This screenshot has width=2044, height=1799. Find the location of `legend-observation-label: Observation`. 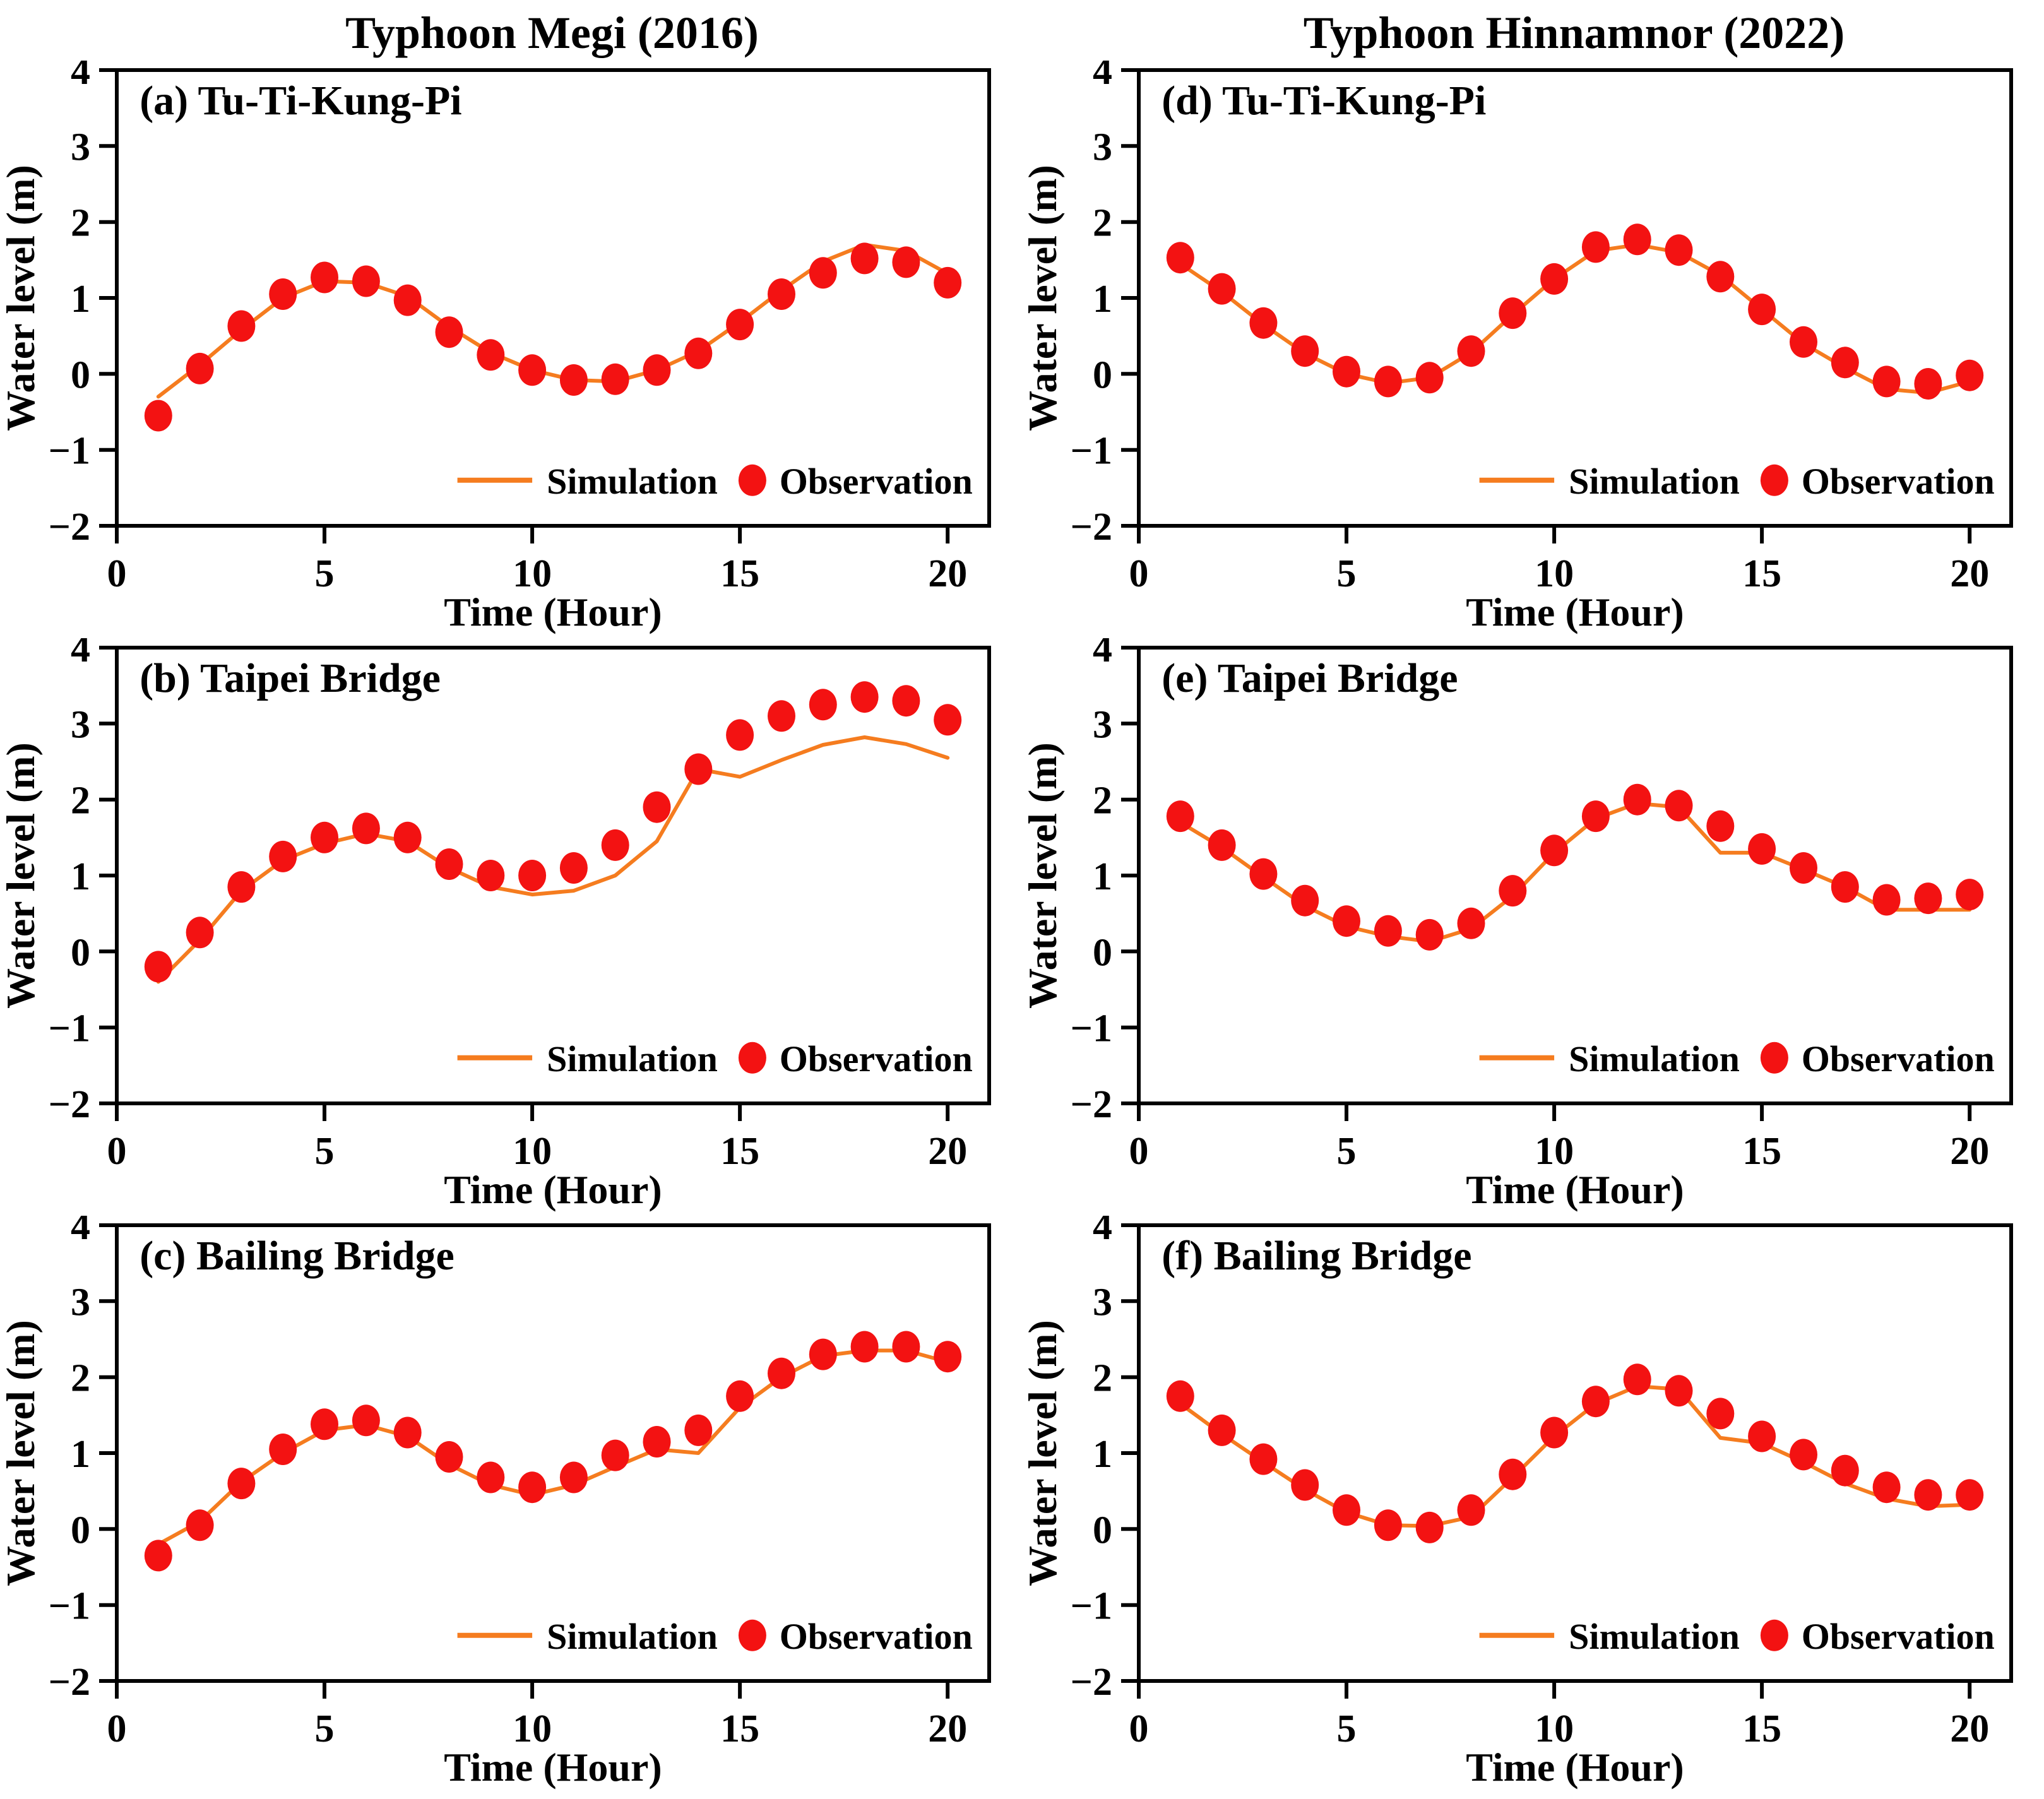

legend-observation-label: Observation is located at coordinates (1898, 1636).